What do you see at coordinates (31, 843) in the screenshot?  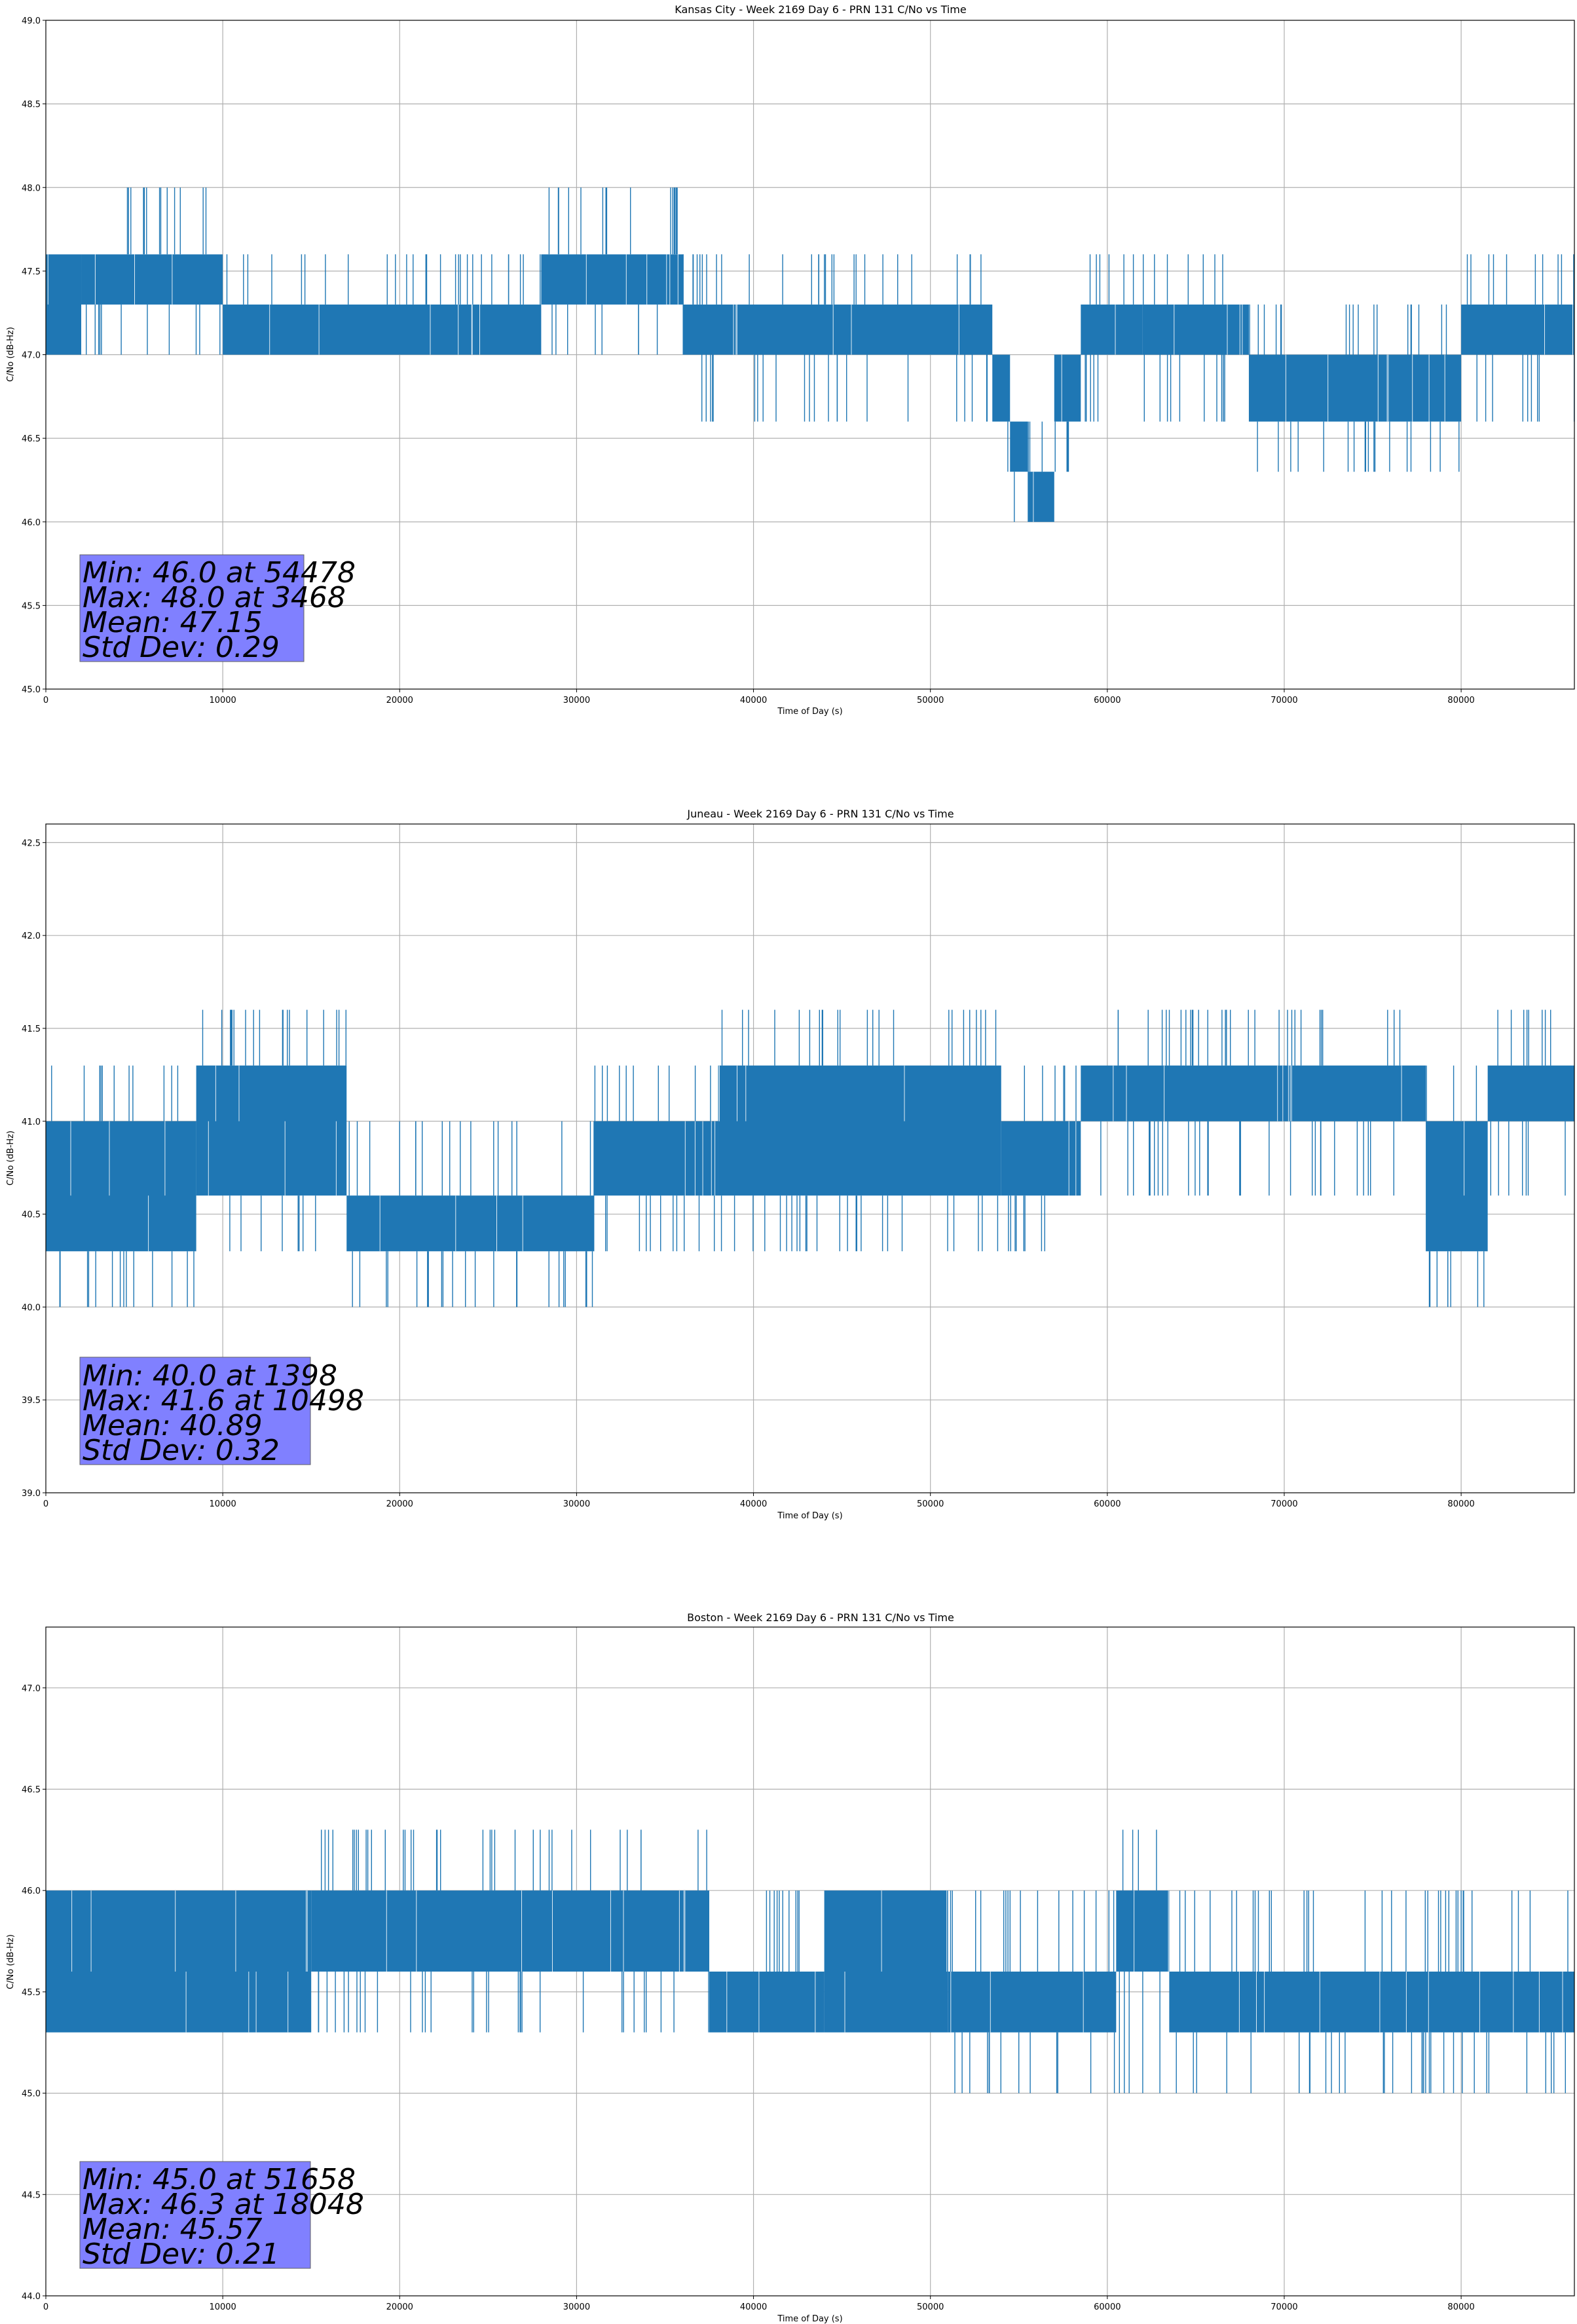 I see `y-tick-label: 42.5` at bounding box center [31, 843].